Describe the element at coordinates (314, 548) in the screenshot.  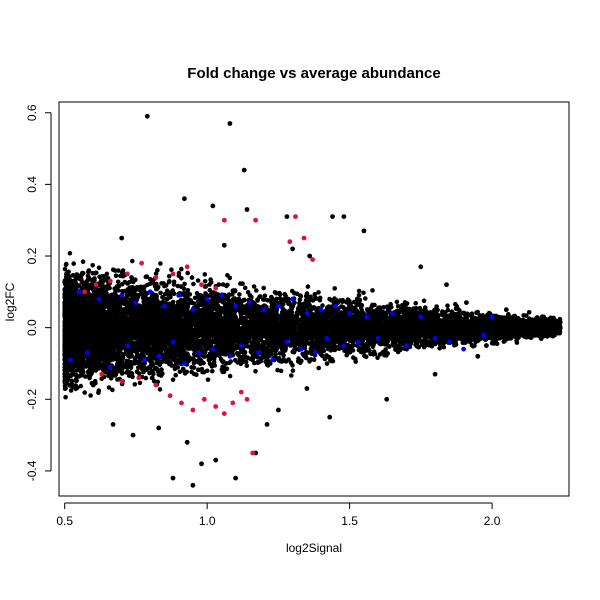
I see `x-axis-label: log2Signal` at that location.